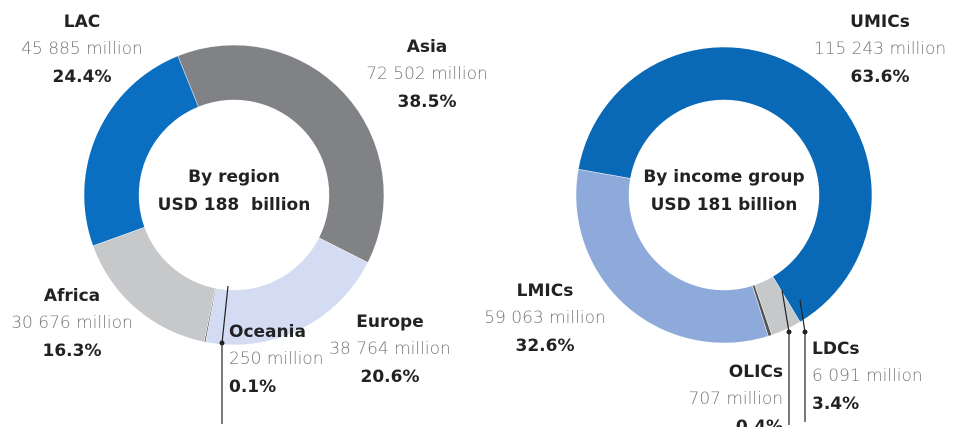  I want to click on slice-share: 16.3%, so click(72, 351).